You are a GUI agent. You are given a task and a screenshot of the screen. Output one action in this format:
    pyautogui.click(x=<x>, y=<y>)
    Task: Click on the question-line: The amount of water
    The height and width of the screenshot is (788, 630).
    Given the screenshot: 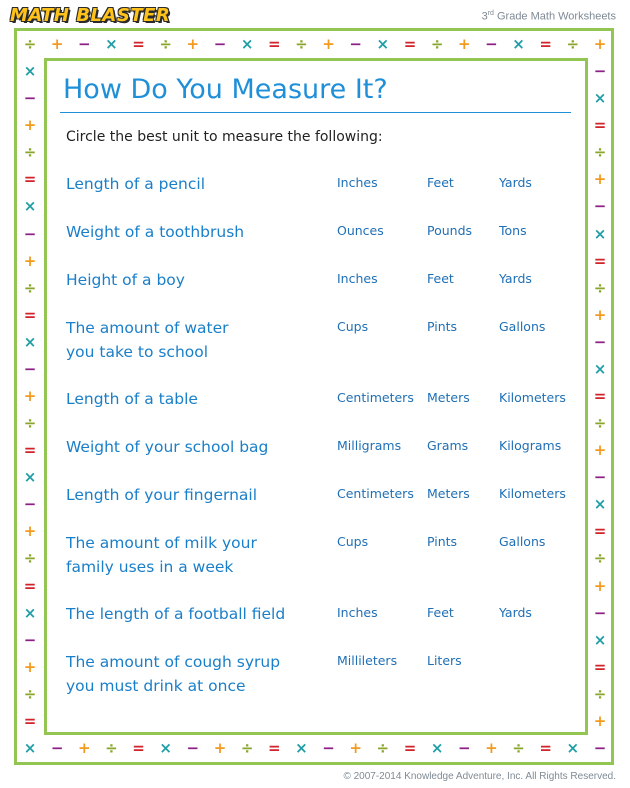 What is the action you would take?
    pyautogui.click(x=147, y=328)
    